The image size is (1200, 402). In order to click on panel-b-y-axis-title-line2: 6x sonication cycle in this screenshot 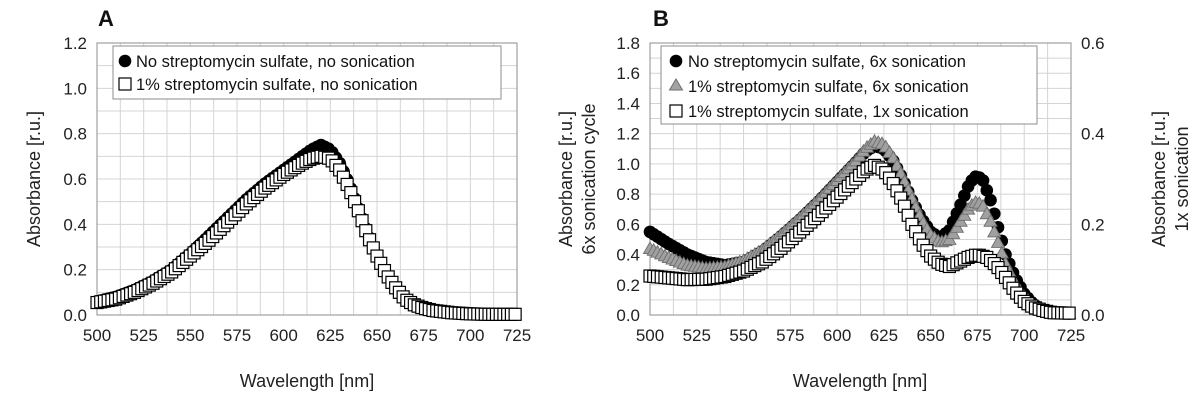, I will do `click(589, 178)`.